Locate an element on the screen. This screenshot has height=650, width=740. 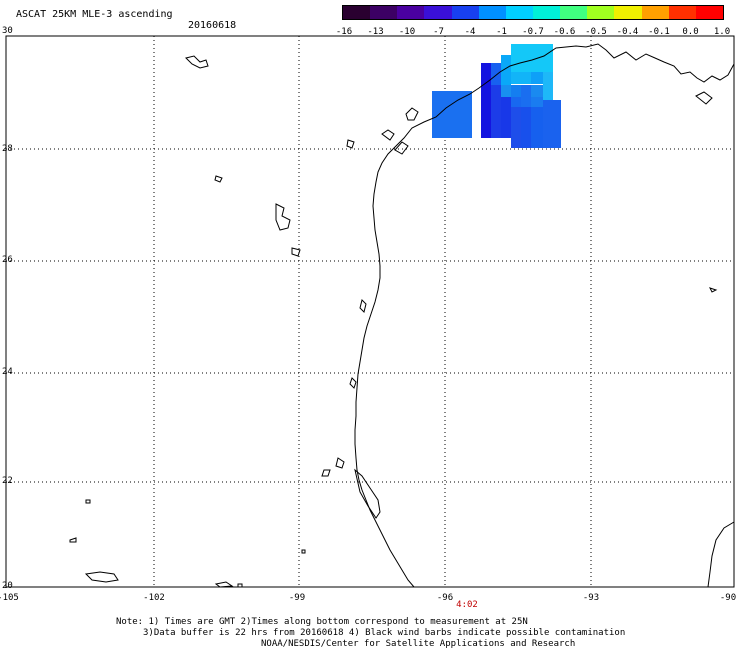
color-scale-label: -10 is located at coordinates (407, 32).